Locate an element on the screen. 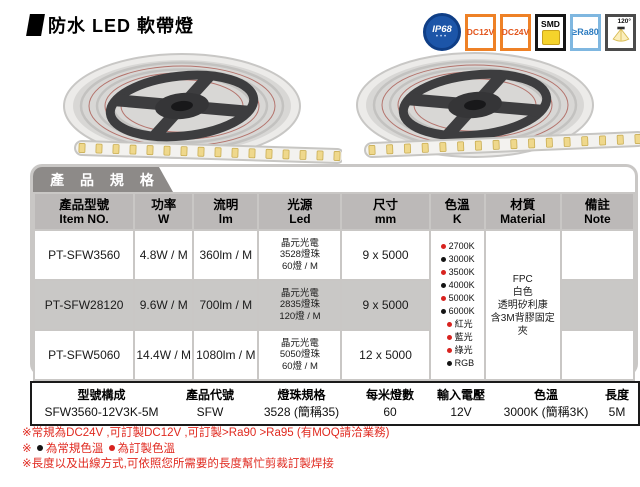 This screenshot has height=487, width=640. water-drops-icon: ••• is located at coordinates (442, 36).